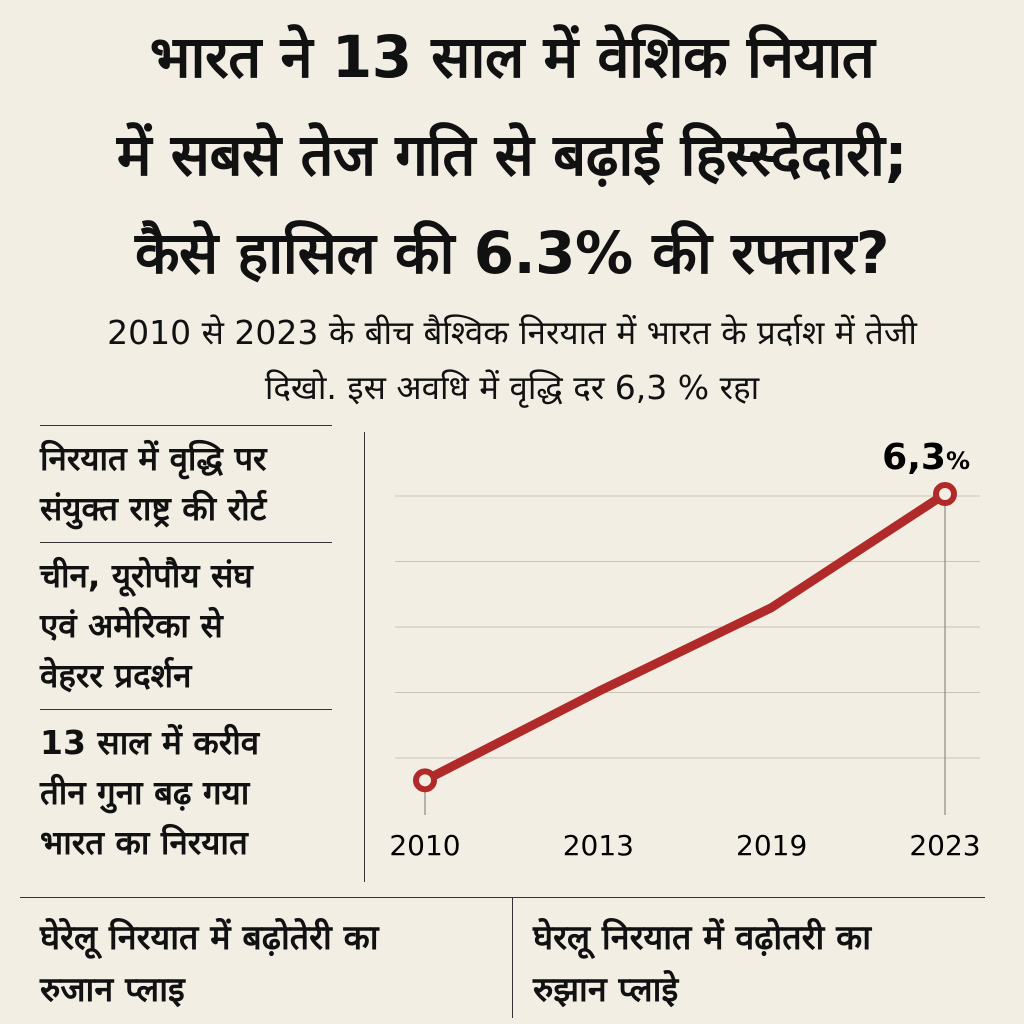 The image size is (1024, 1024). I want to click on x-tick-label: 2019, so click(771, 845).